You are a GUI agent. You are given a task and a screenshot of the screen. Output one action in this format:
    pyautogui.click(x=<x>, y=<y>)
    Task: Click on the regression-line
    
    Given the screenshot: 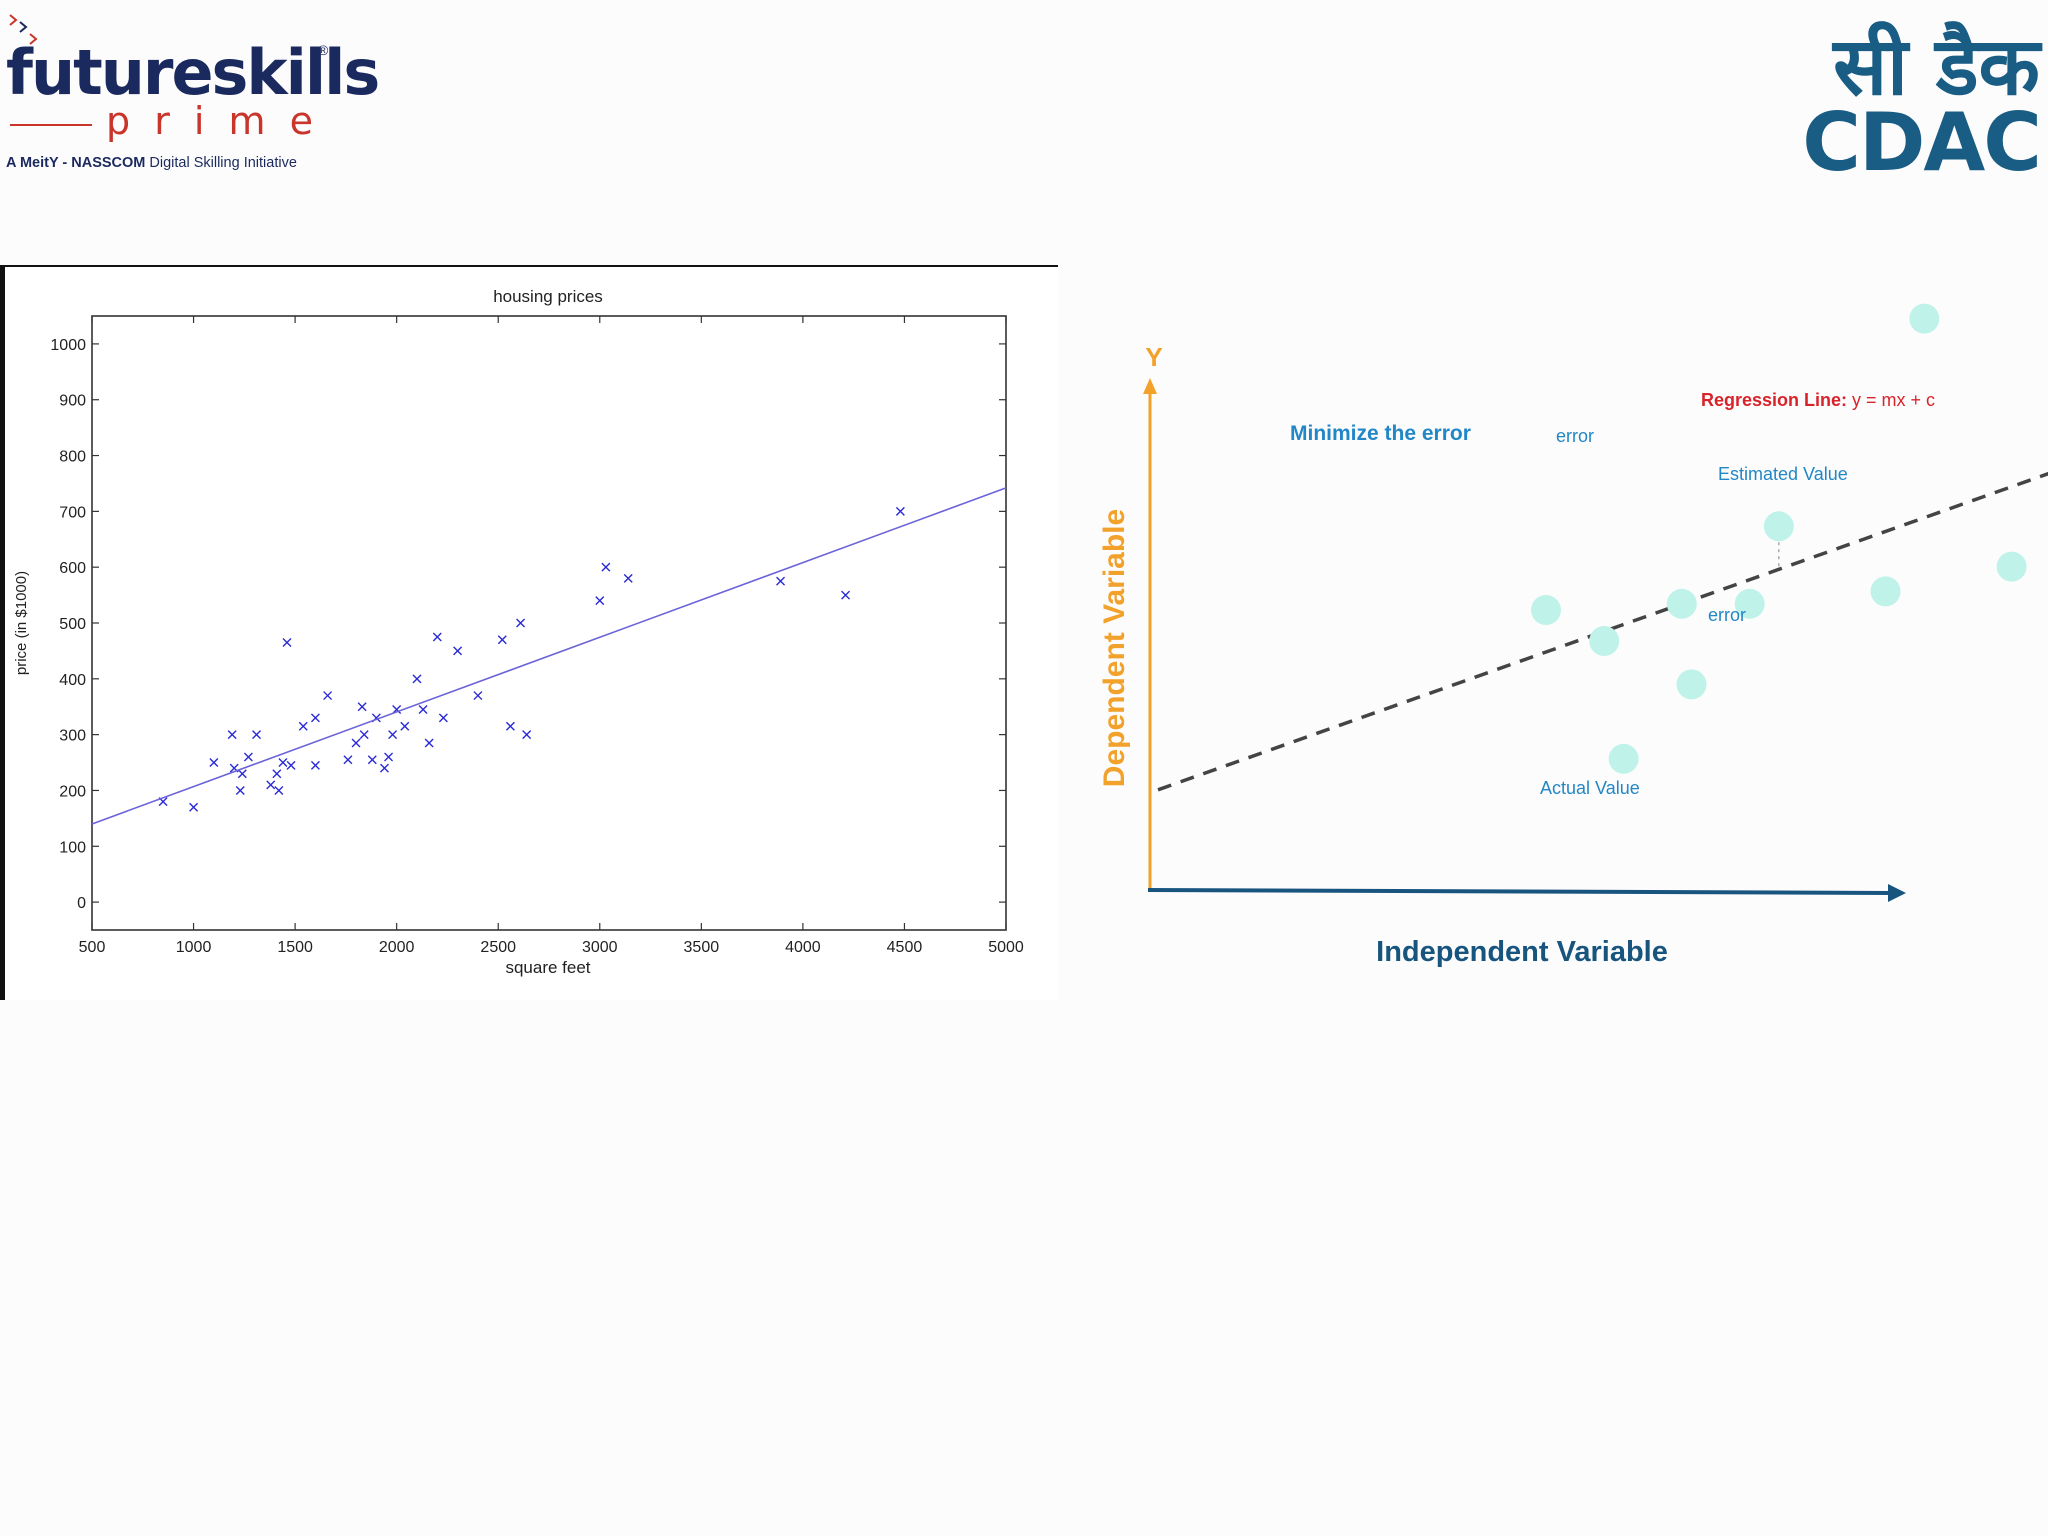 What is the action you would take?
    pyautogui.click(x=1602, y=631)
    